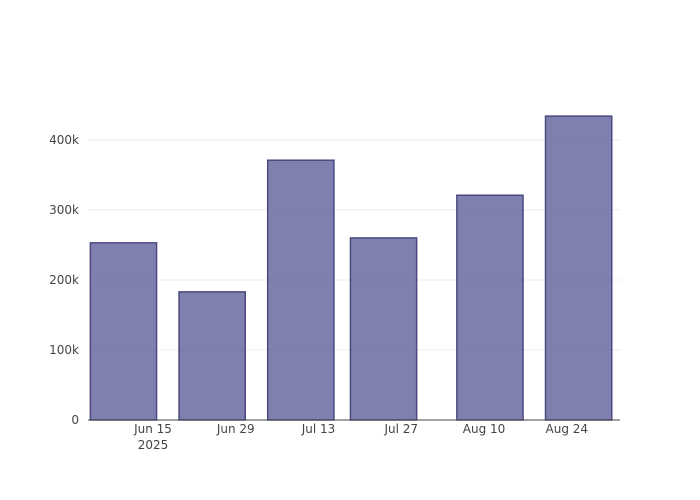 The width and height of the screenshot is (700, 500). Describe the element at coordinates (75, 420) in the screenshot. I see `y-tick-label: 0` at that location.